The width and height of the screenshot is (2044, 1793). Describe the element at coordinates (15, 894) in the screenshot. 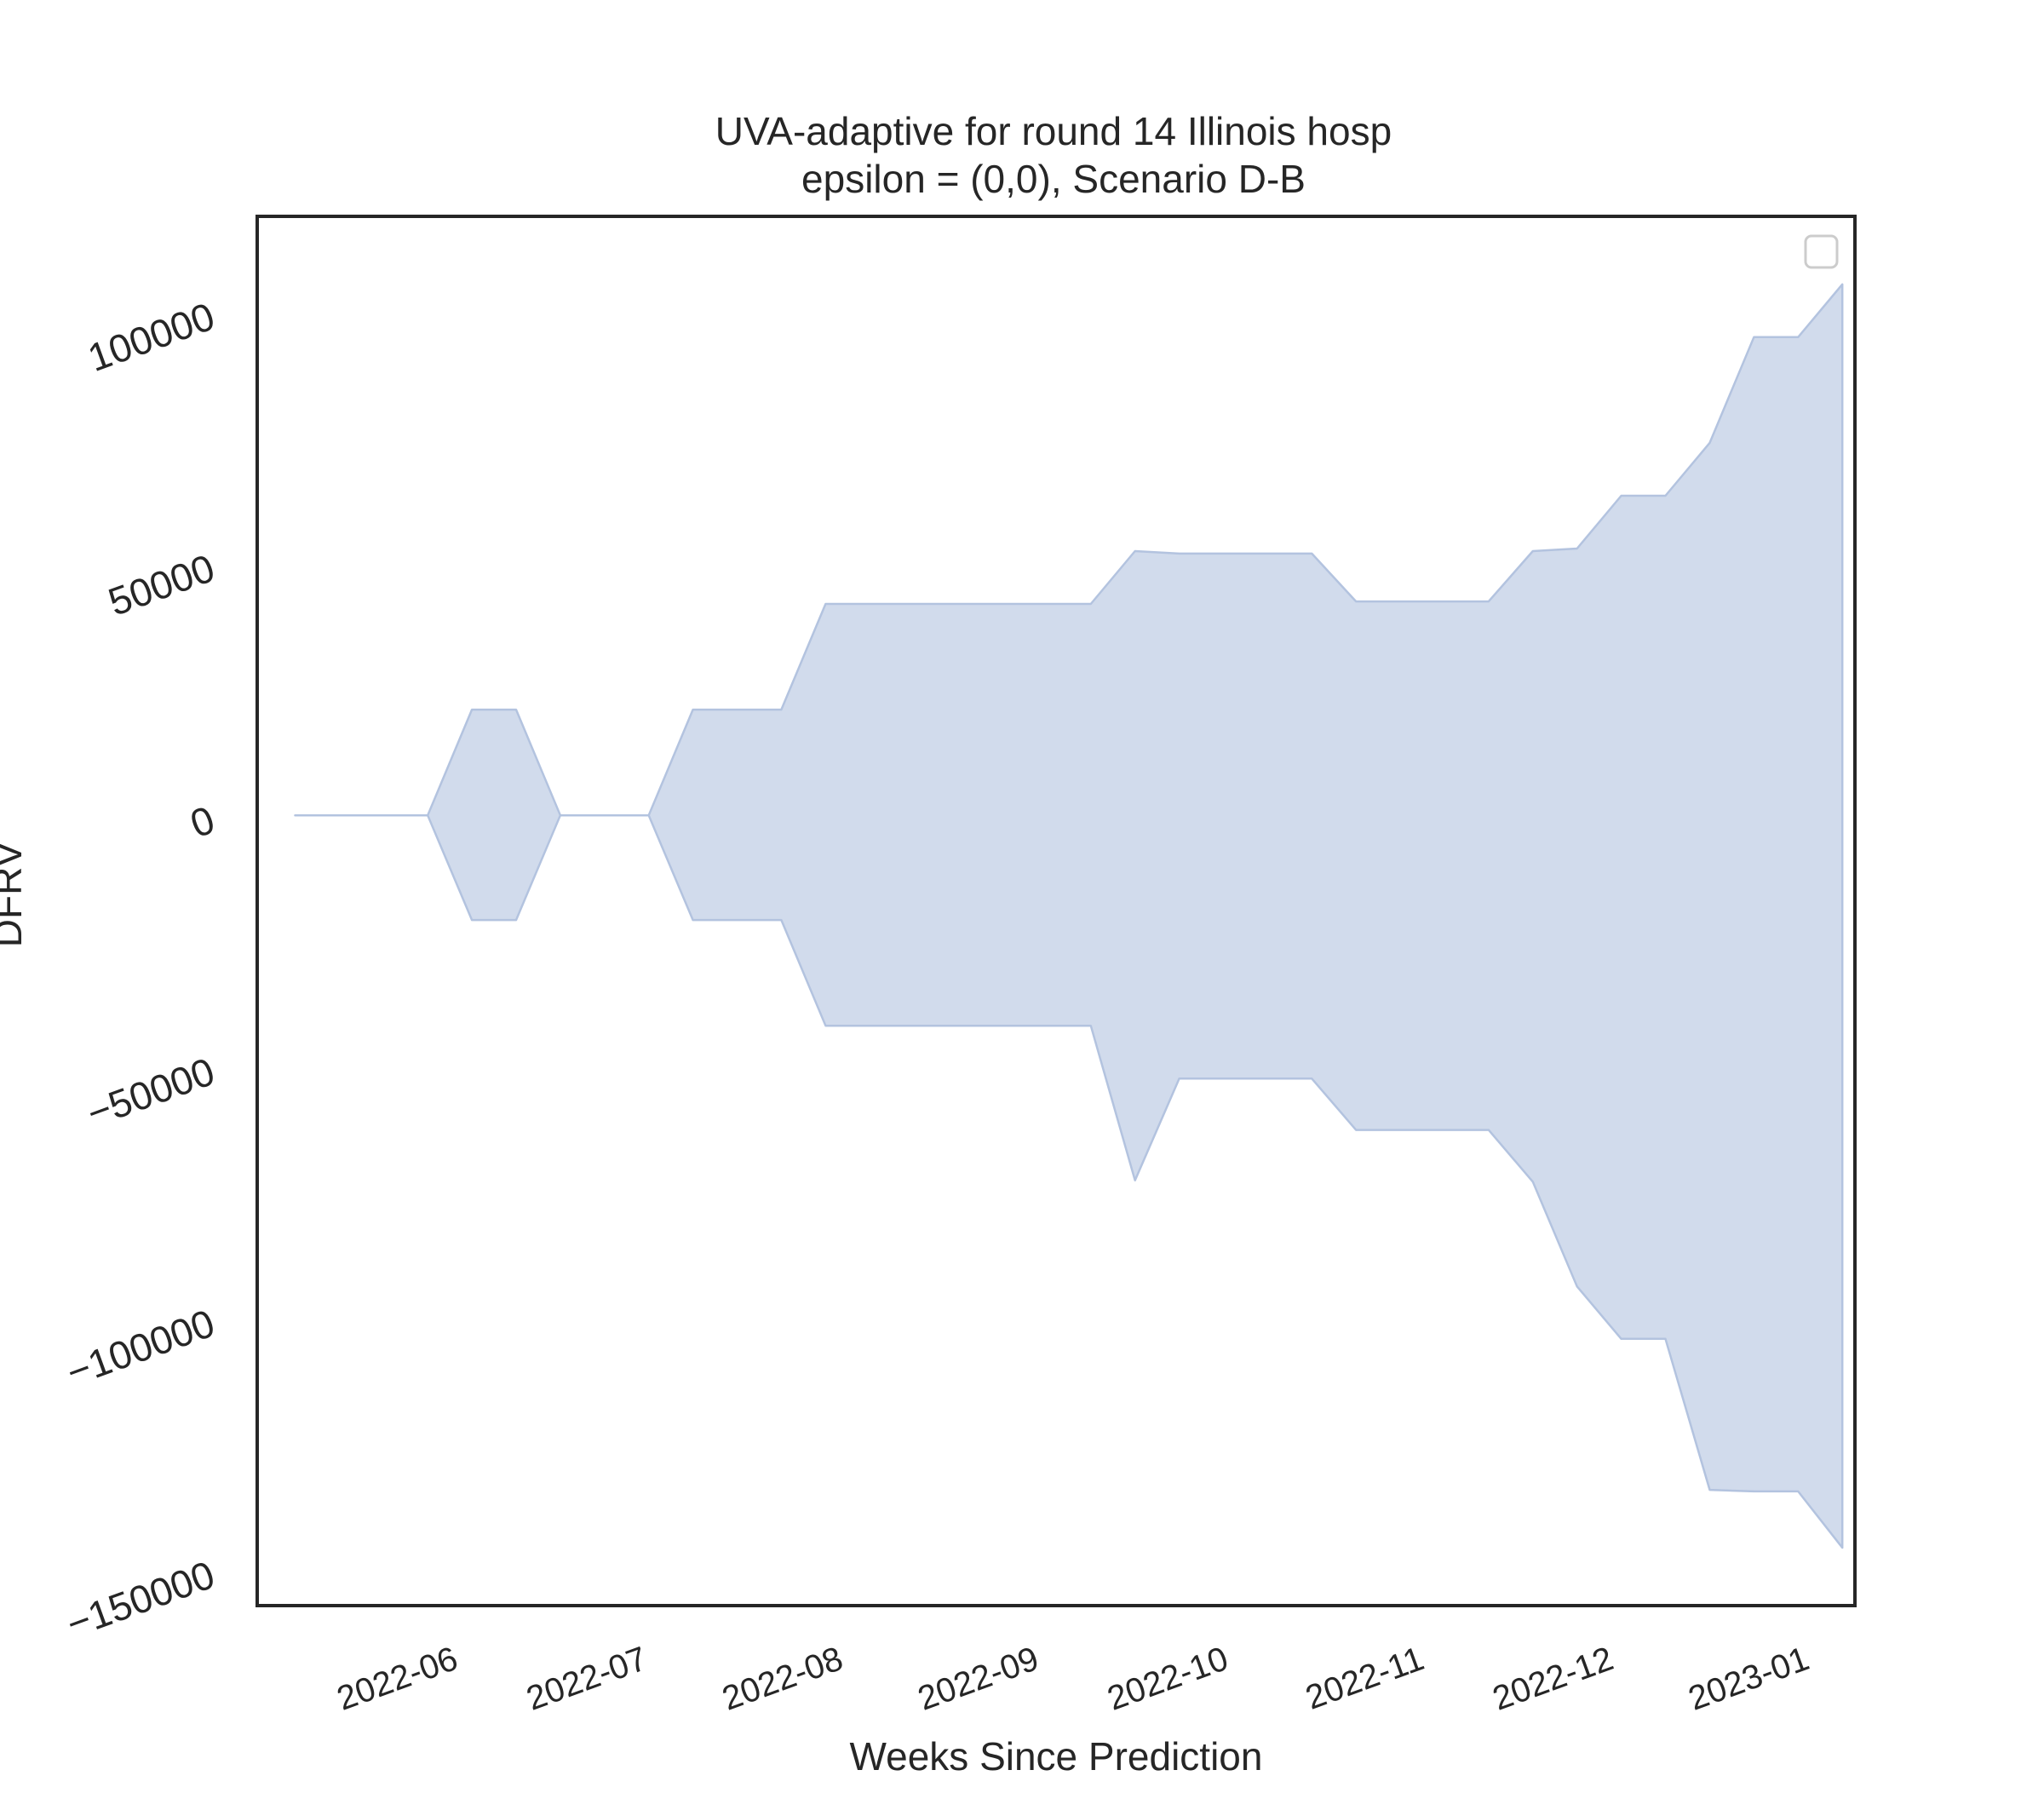

I see `y-axis-label: DFRV` at that location.